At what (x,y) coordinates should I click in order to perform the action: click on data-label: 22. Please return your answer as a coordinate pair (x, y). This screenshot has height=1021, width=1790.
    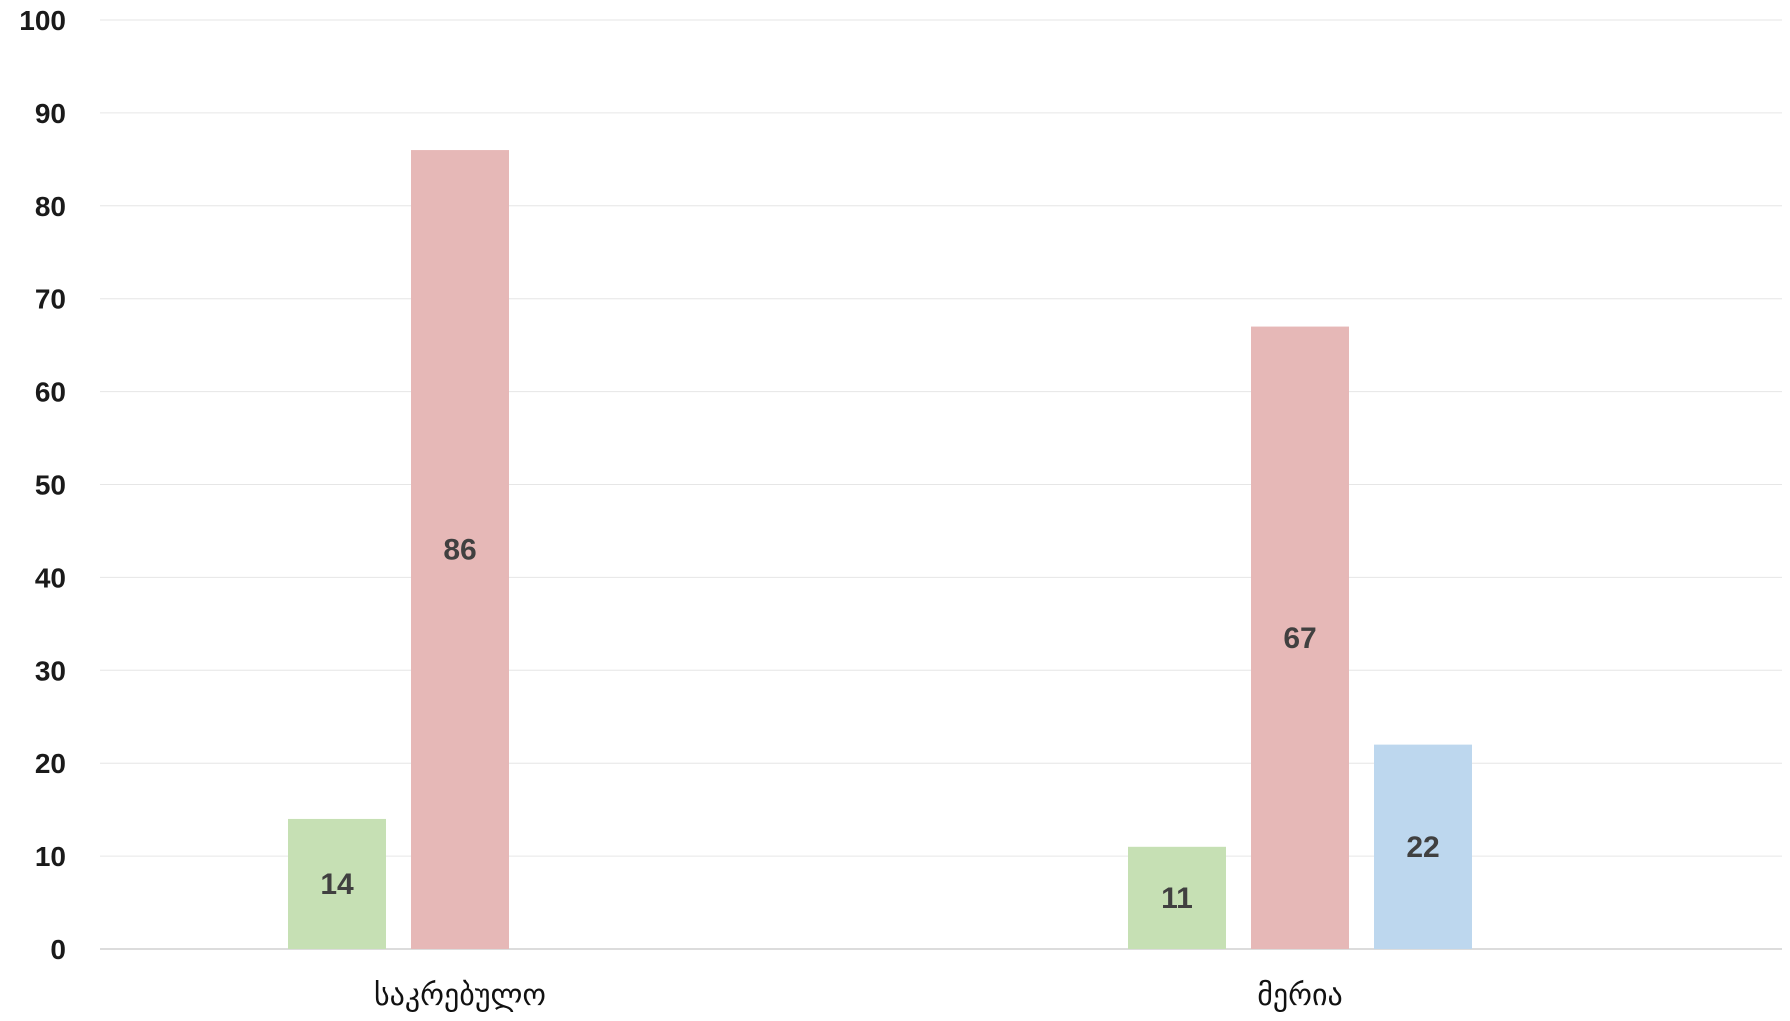
    Looking at the image, I should click on (1422, 847).